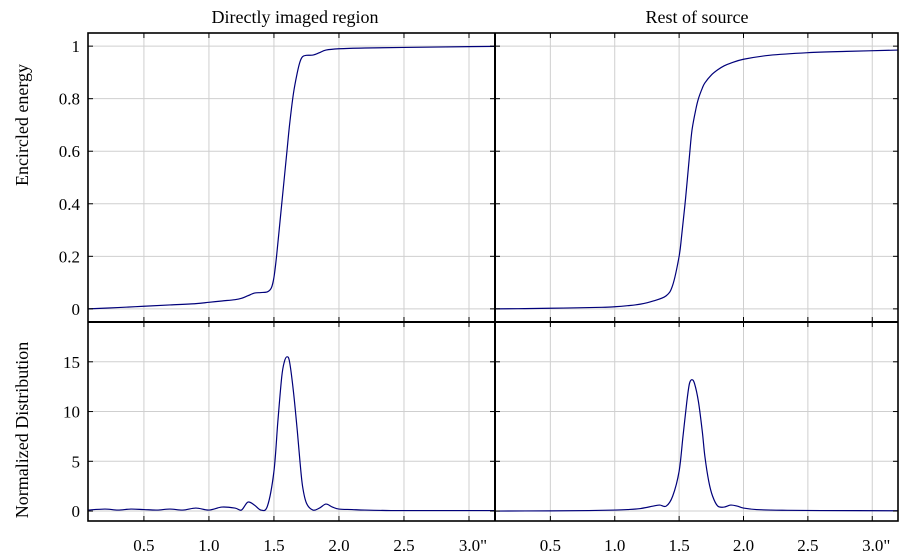  Describe the element at coordinates (71, 362) in the screenshot. I see `y-tick-label: 15` at that location.